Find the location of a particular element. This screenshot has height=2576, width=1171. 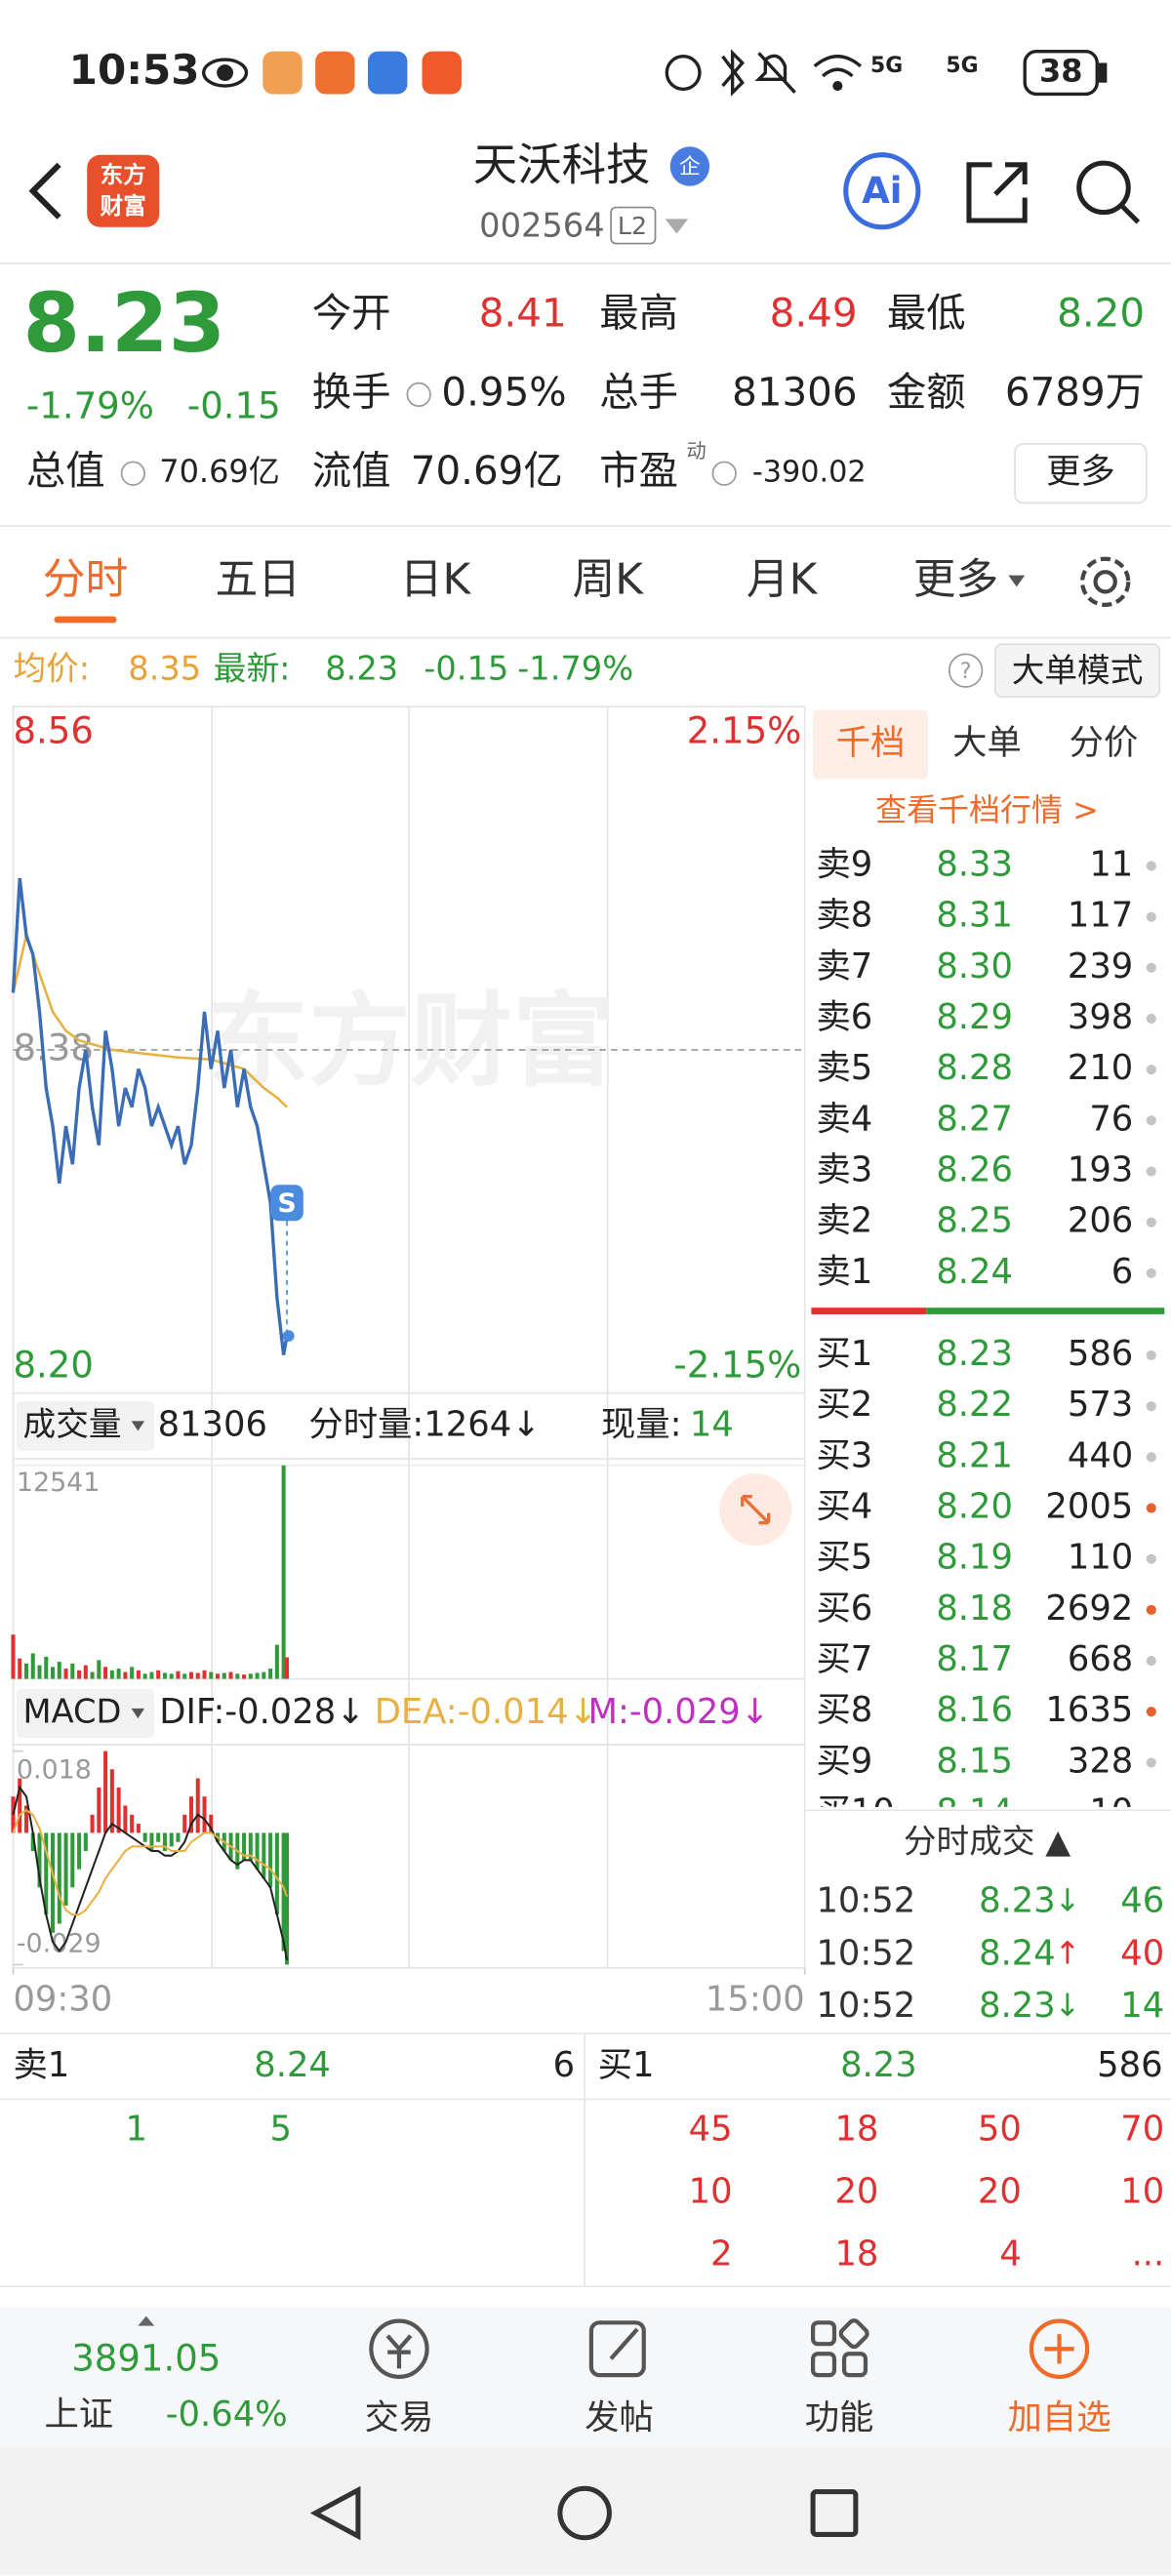

more-button is located at coordinates (1081, 473).